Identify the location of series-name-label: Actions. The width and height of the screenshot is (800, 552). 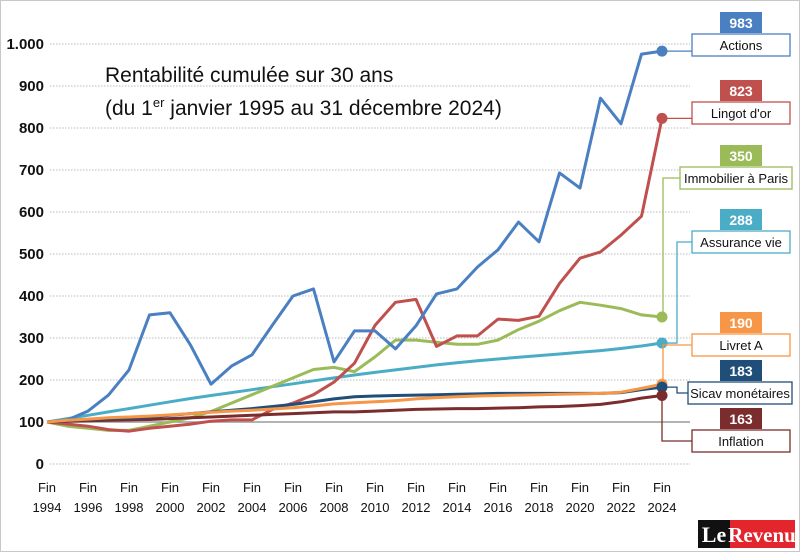
(741, 45).